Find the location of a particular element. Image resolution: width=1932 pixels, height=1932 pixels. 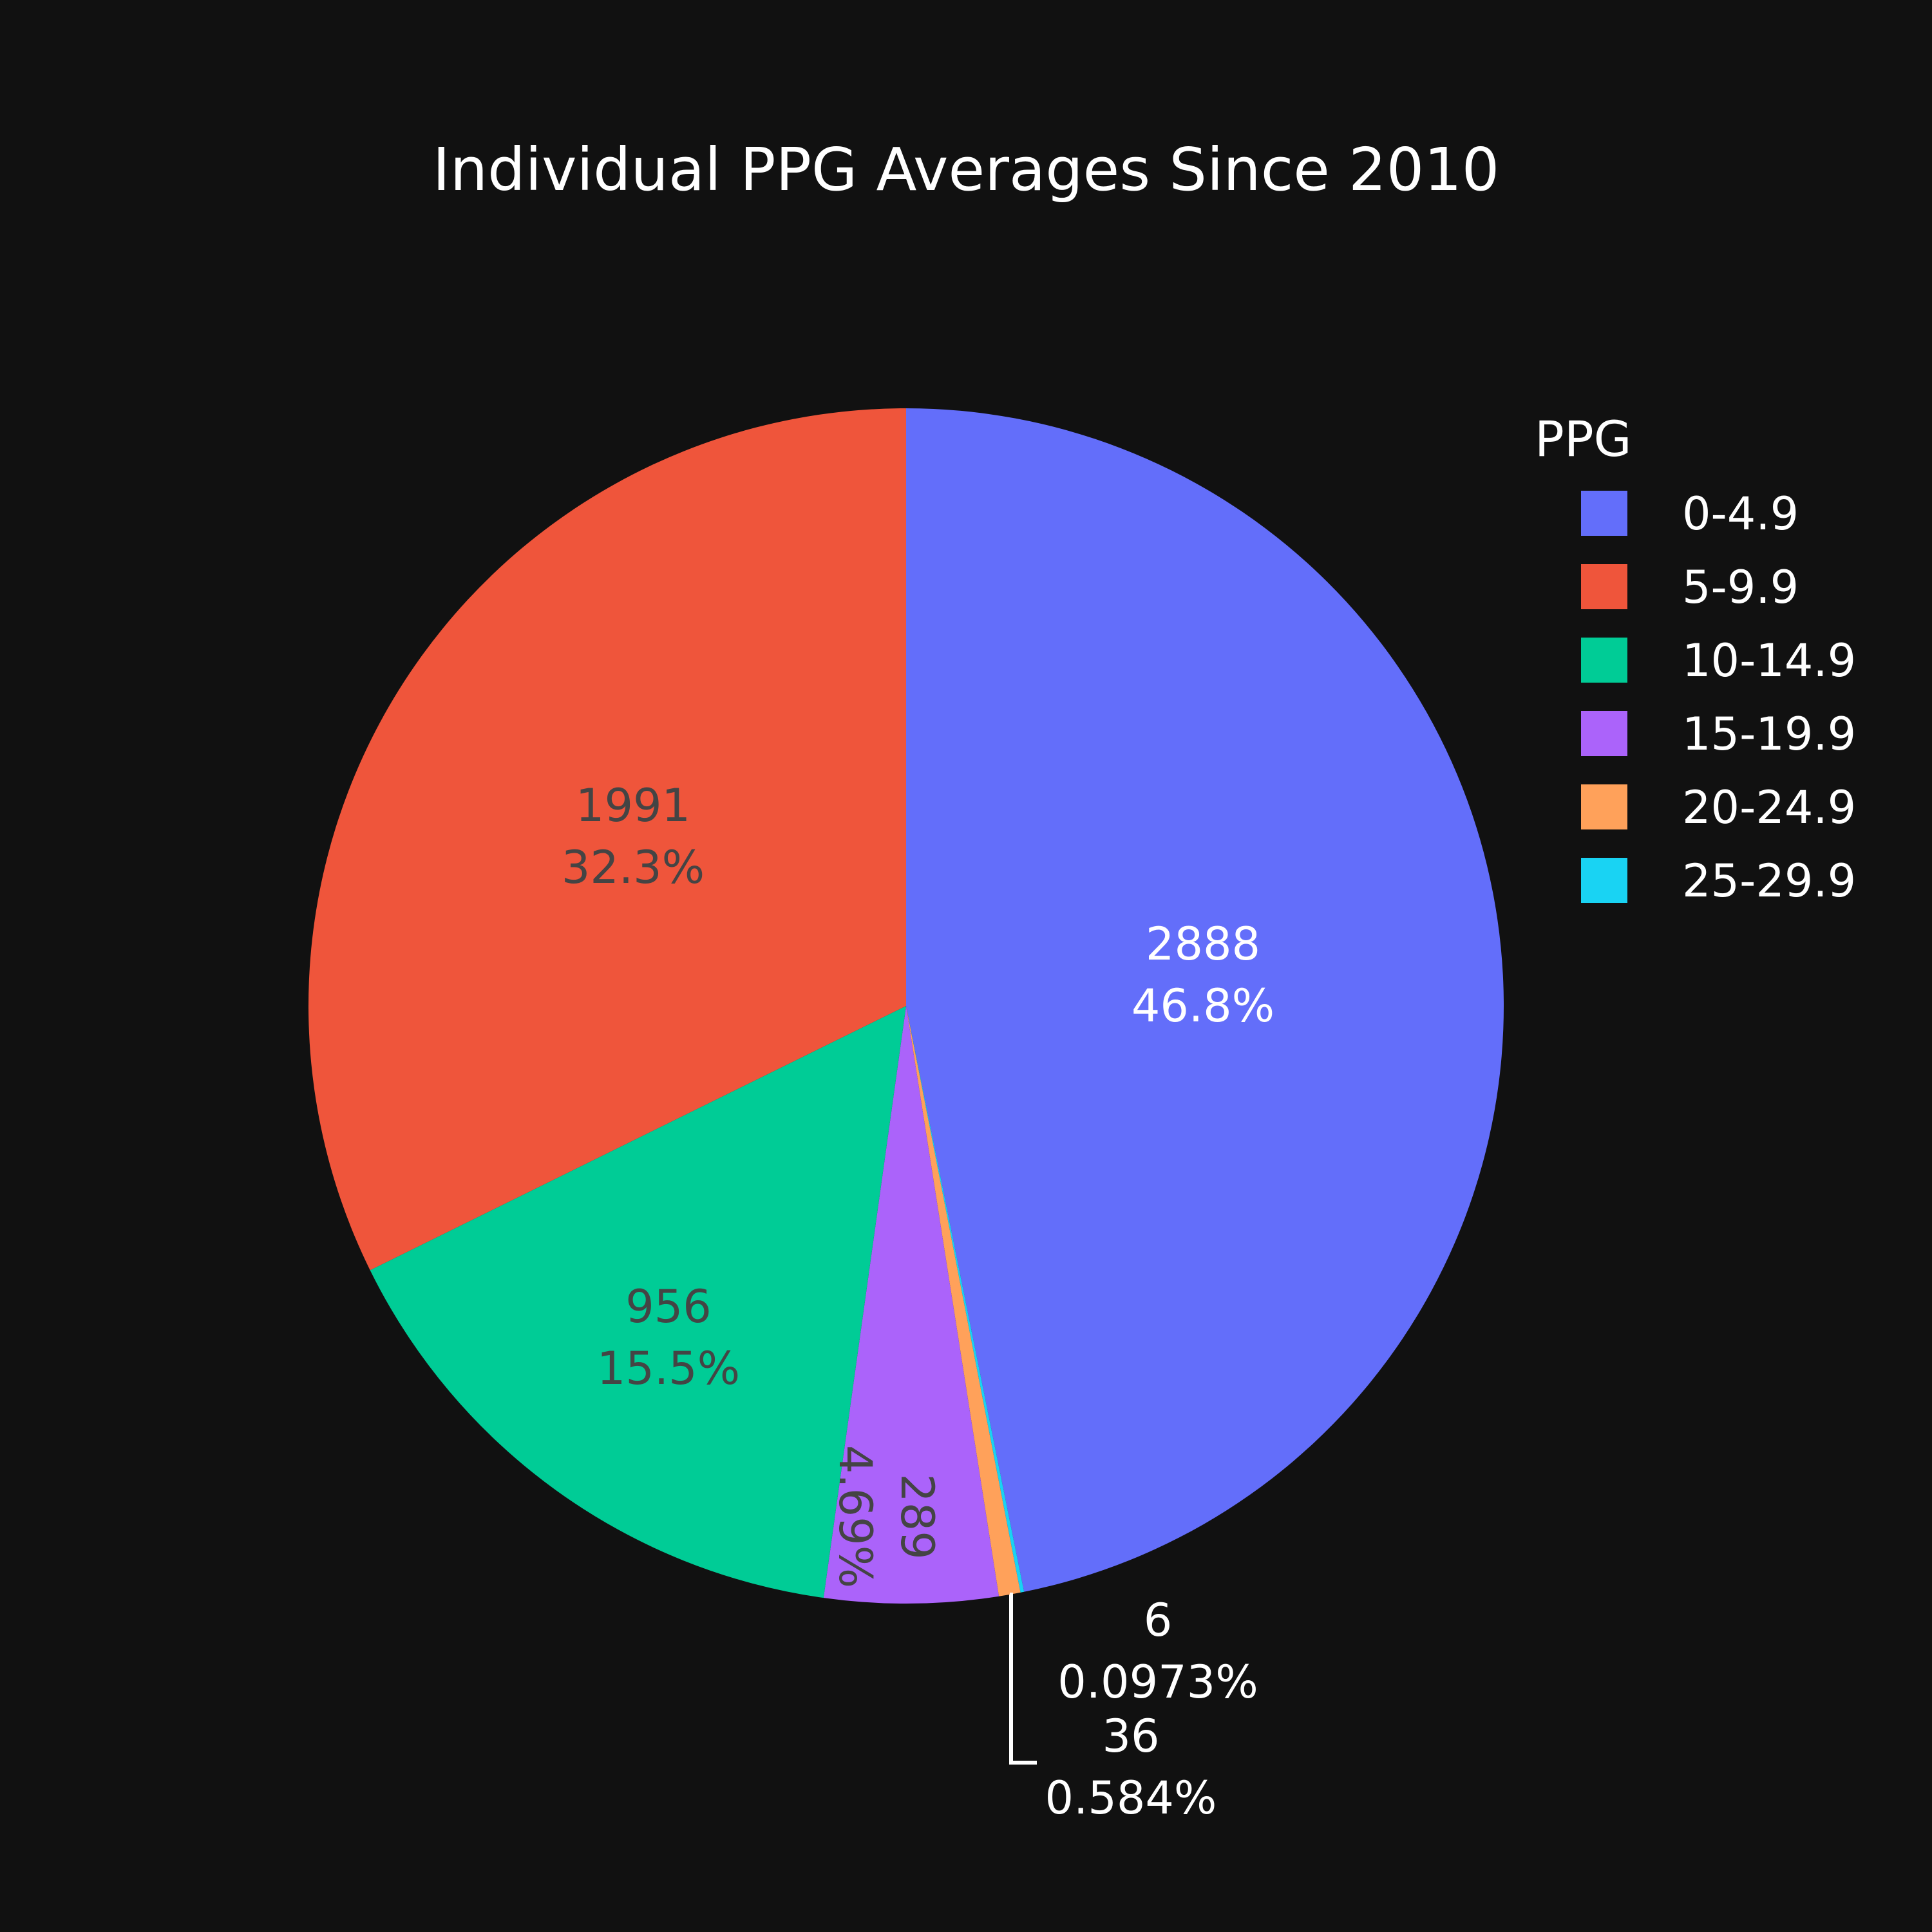

slice-value-label: 6 is located at coordinates (1158, 1620).